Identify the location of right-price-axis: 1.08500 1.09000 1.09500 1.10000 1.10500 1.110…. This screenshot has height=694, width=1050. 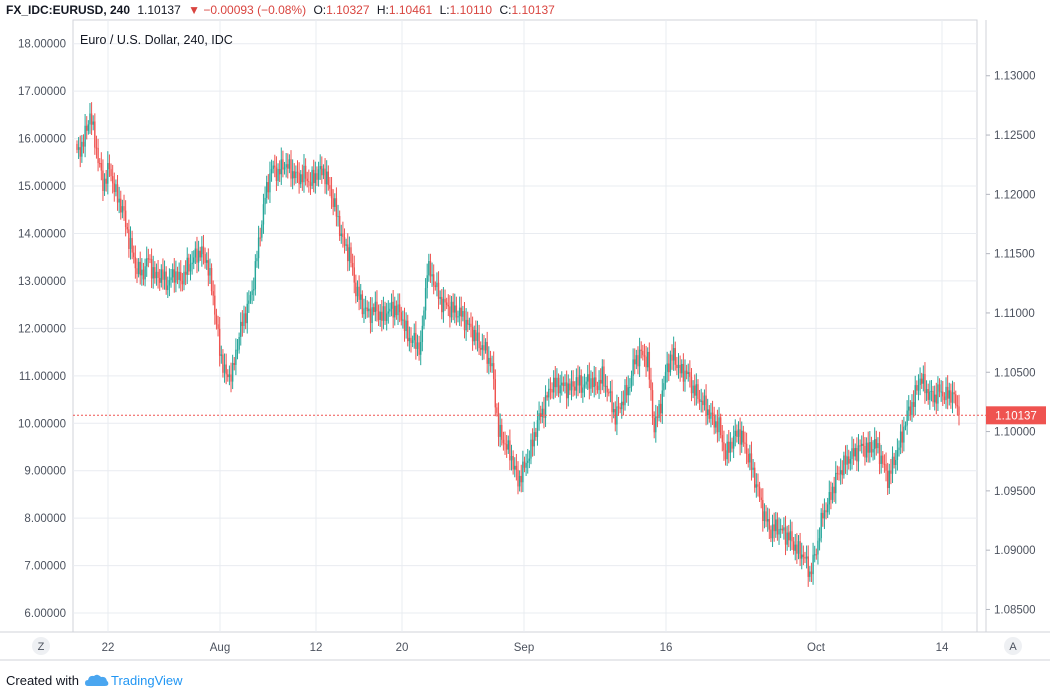
(1011, 344).